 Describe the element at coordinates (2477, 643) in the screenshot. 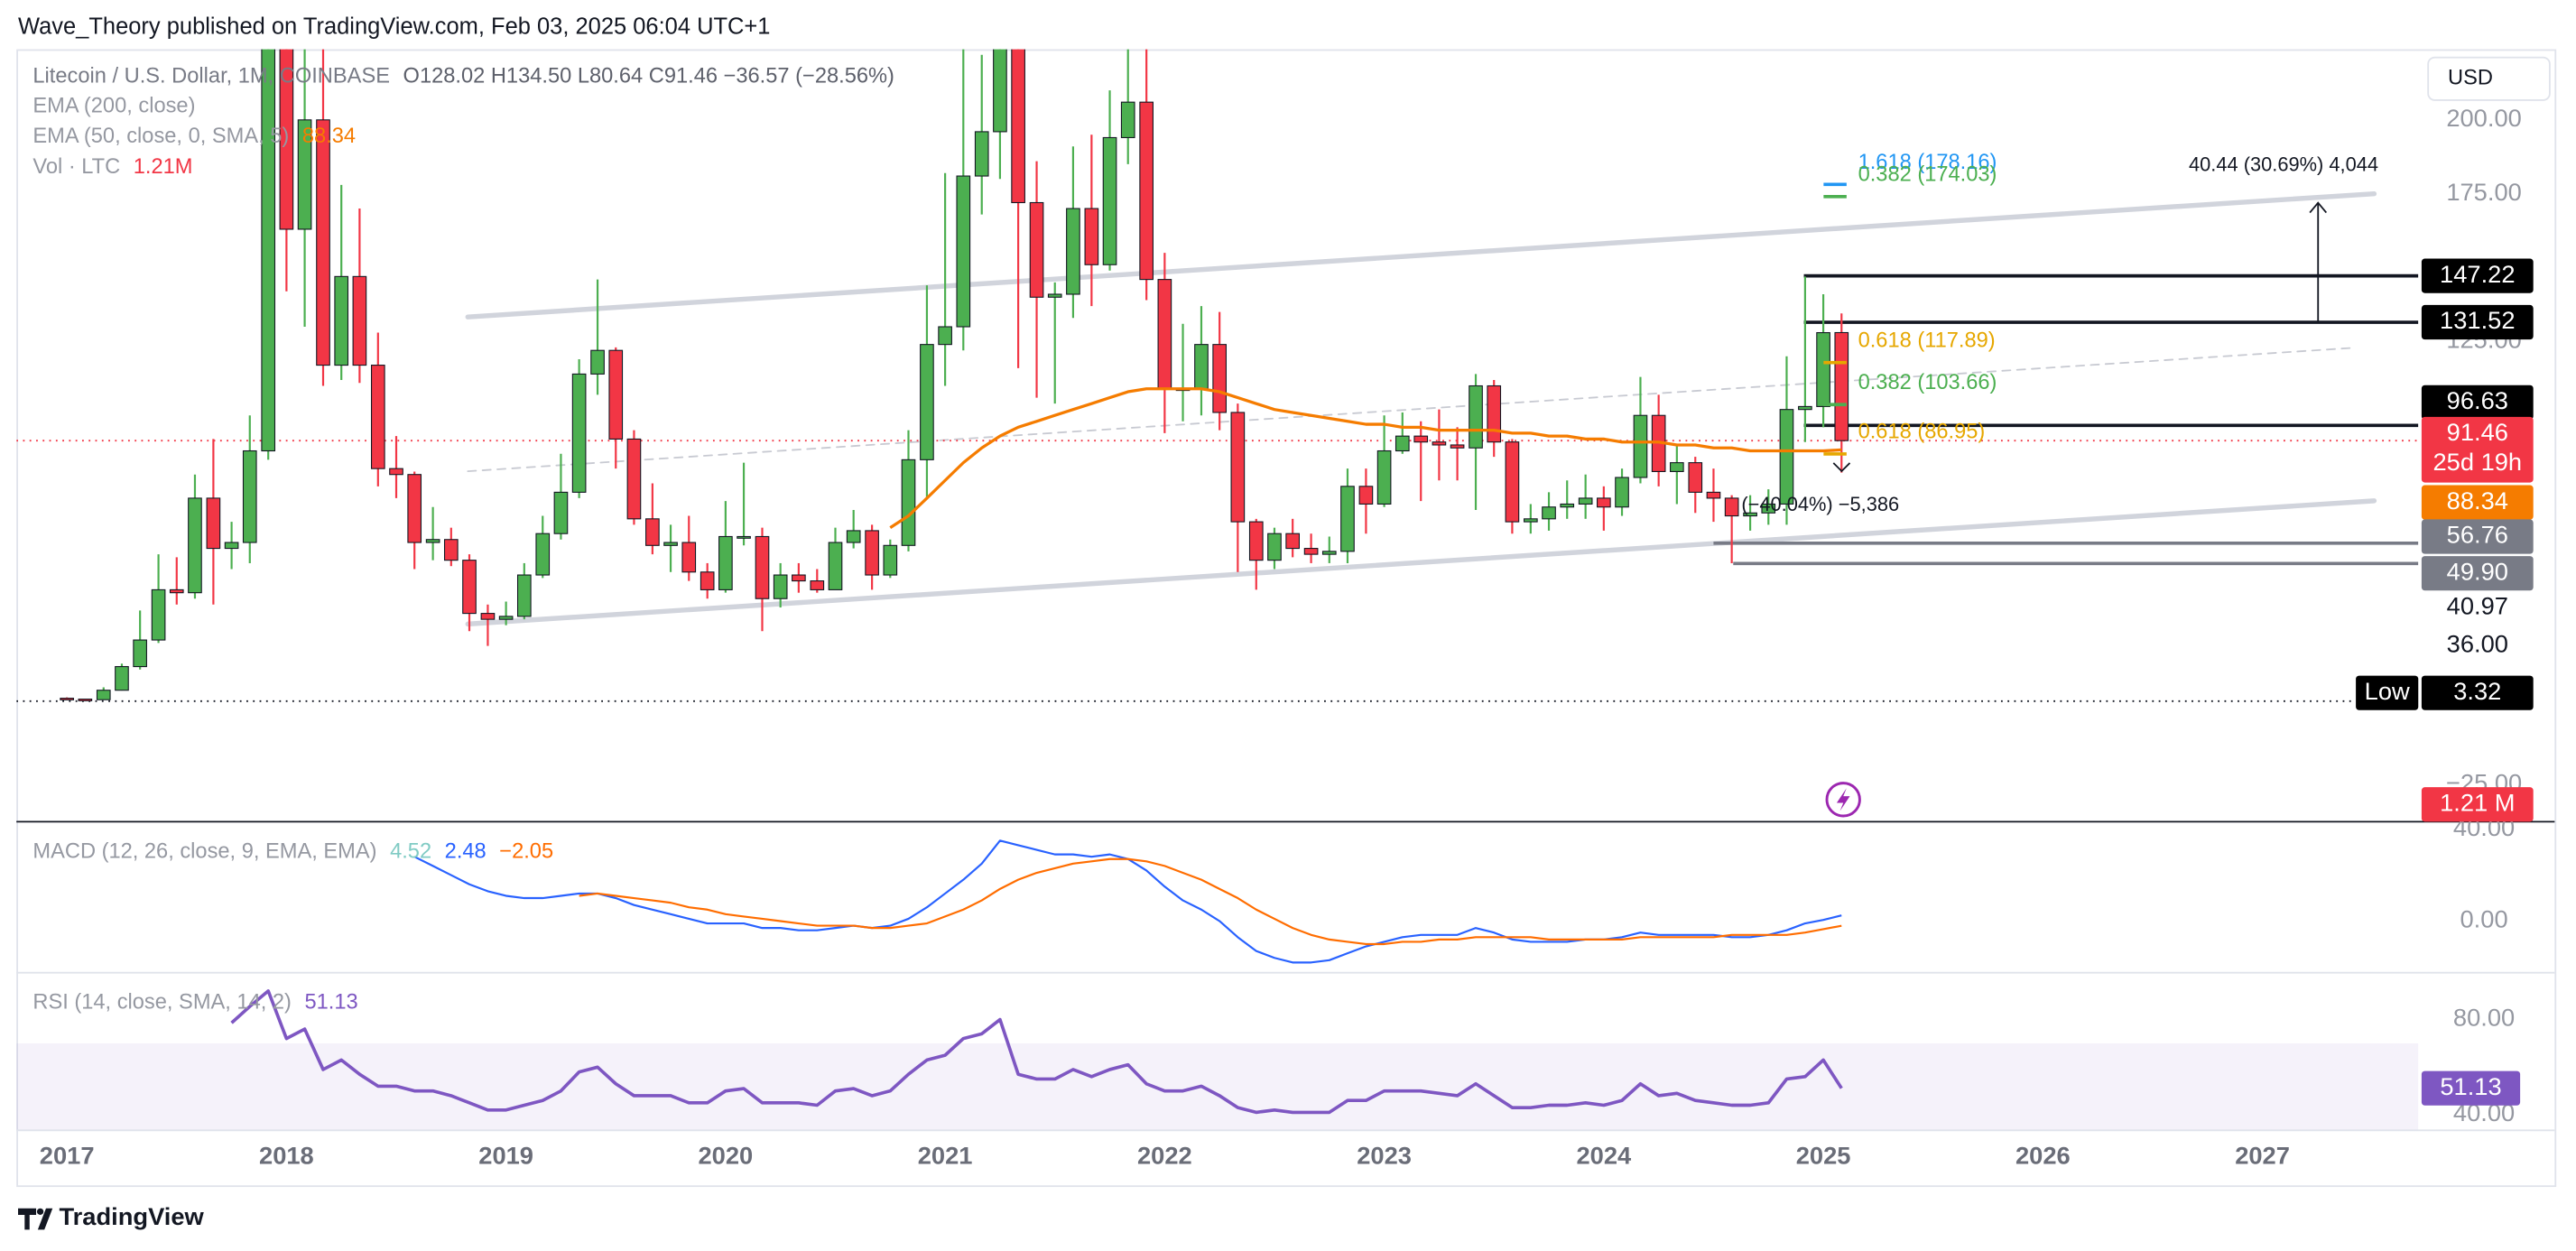

I see `price-label: 36.00` at that location.